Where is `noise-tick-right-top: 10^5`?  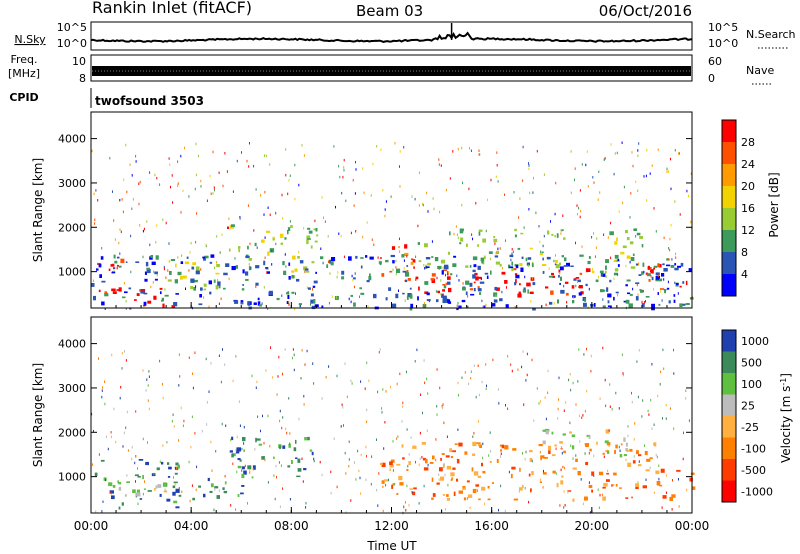
noise-tick-right-top: 10^5 is located at coordinates (723, 27).